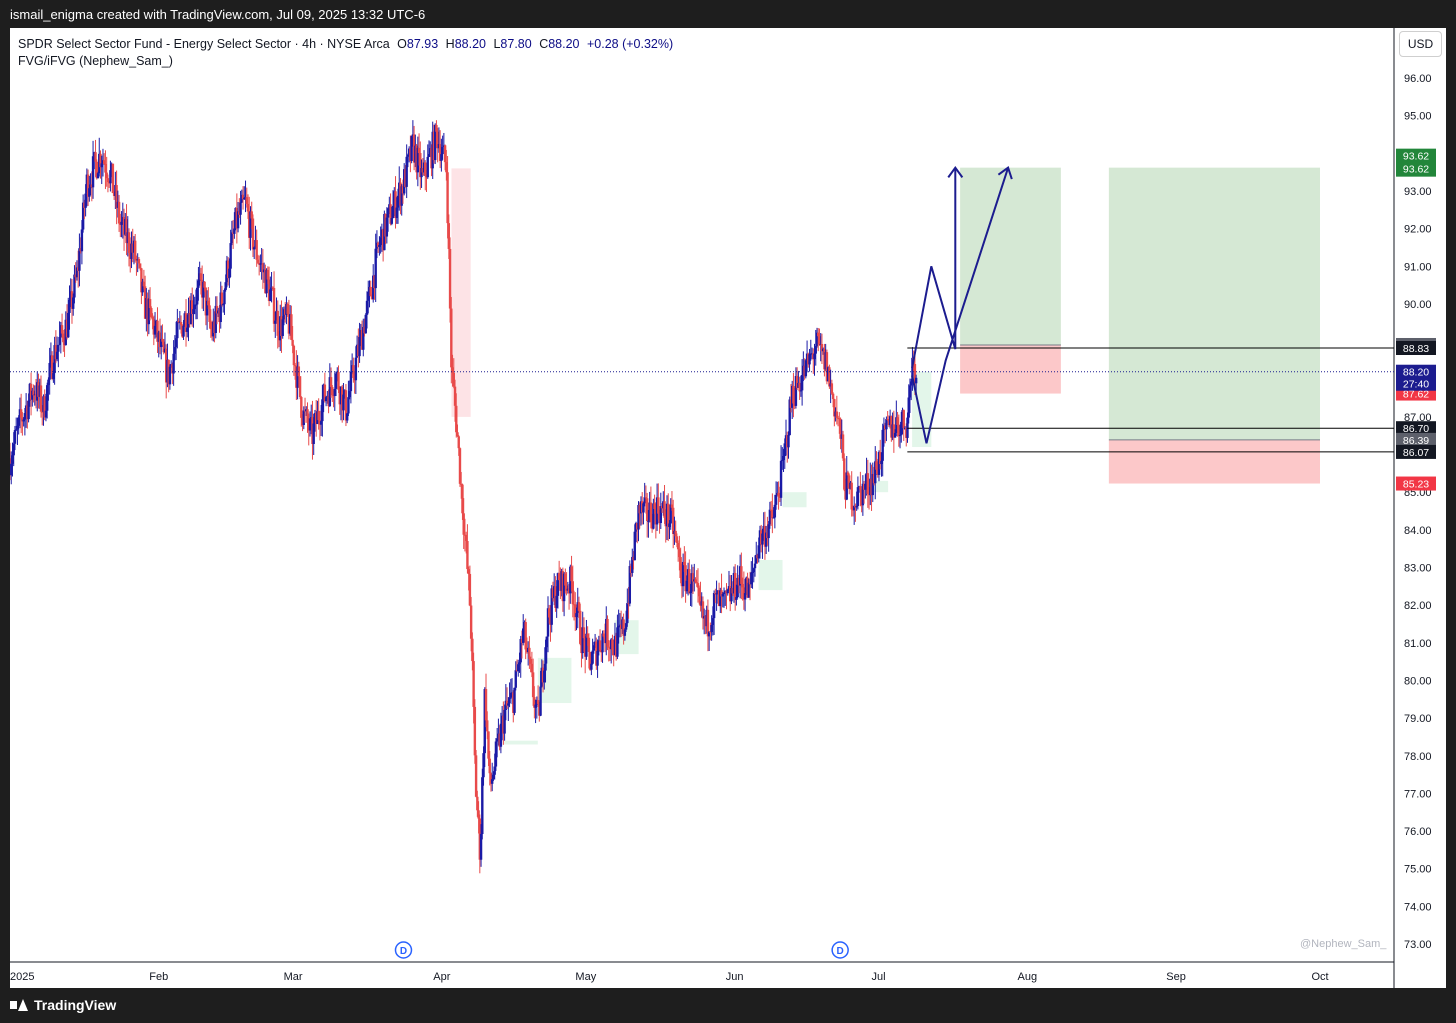  What do you see at coordinates (22, 977) in the screenshot?
I see `x-tick-label: 2025` at bounding box center [22, 977].